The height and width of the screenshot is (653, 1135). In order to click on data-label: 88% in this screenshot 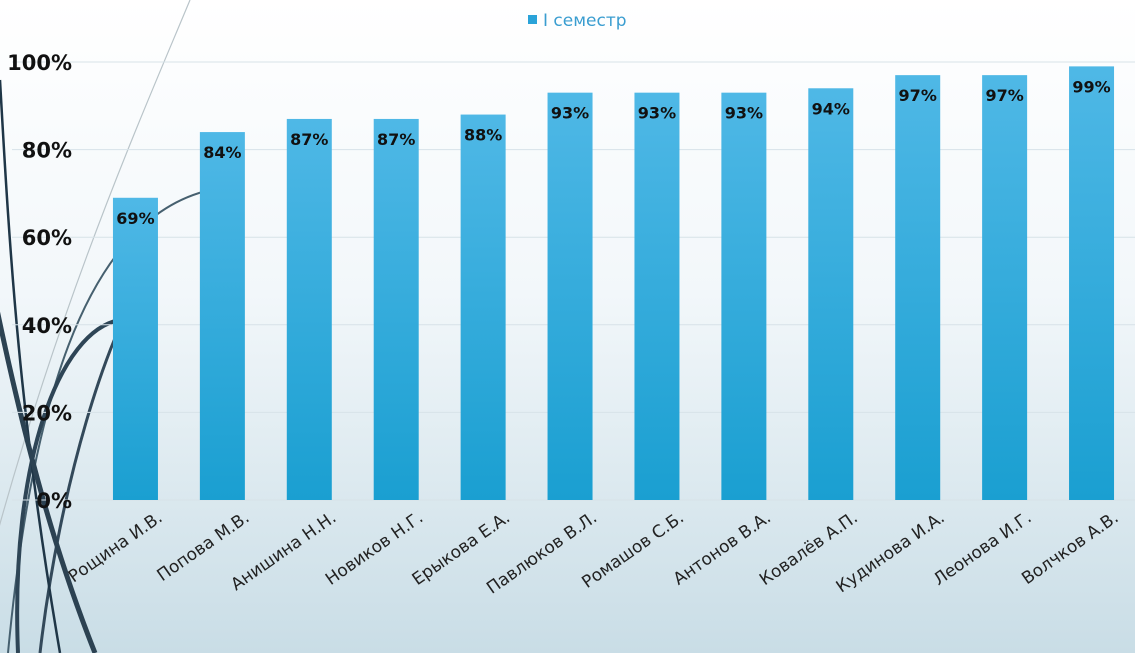, I will do `click(483, 135)`.